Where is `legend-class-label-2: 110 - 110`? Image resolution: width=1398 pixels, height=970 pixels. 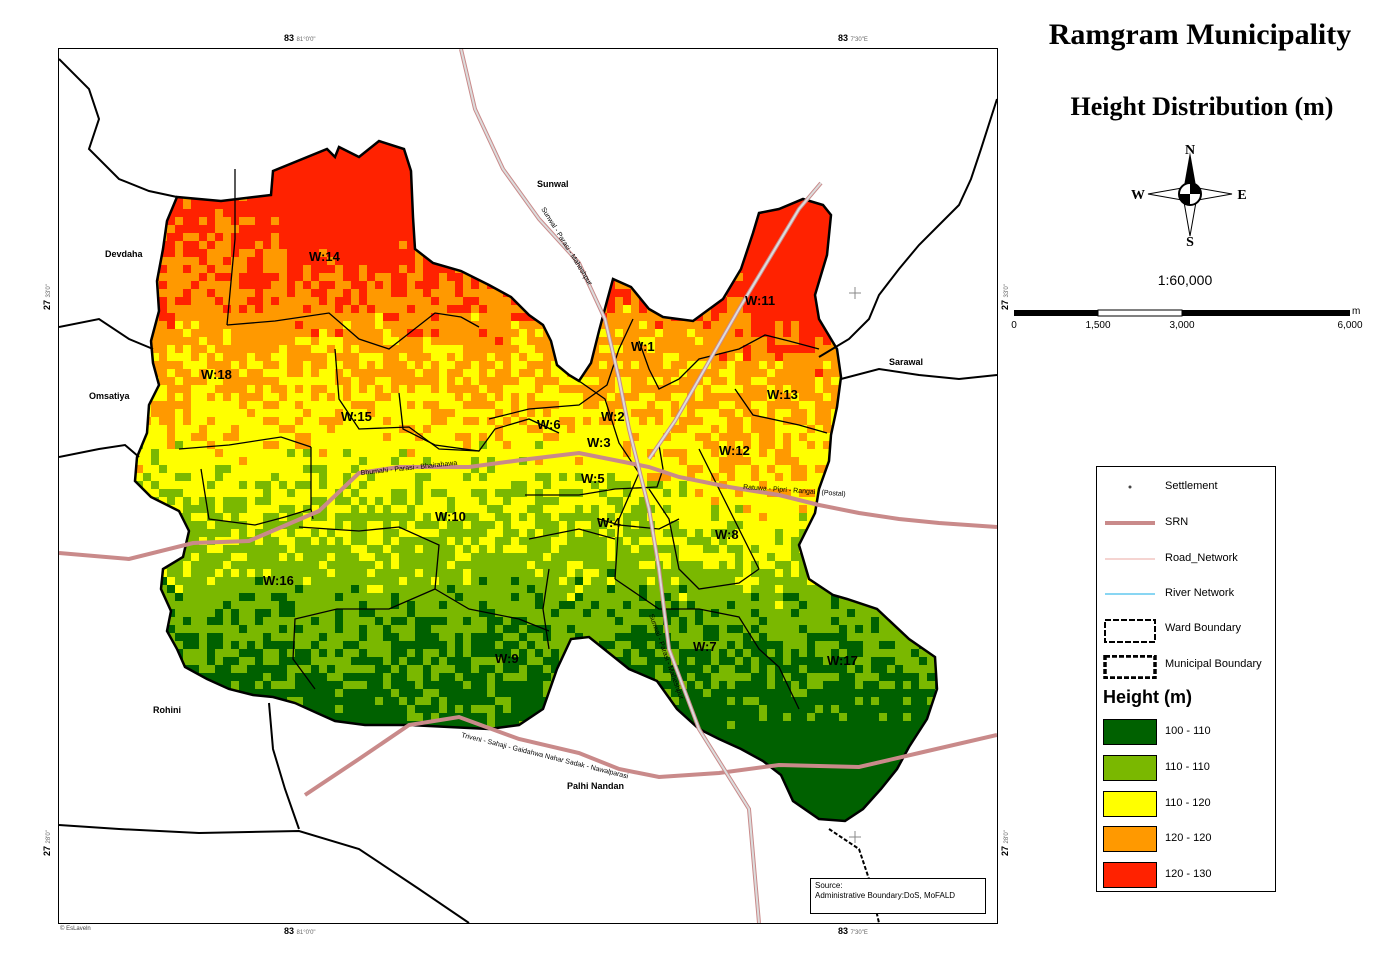 legend-class-label-2: 110 - 110 is located at coordinates (1187, 767).